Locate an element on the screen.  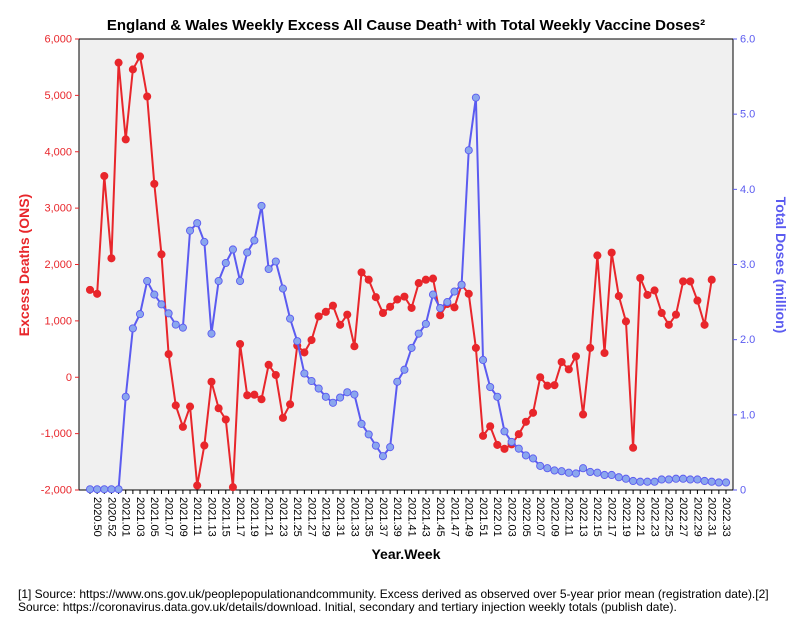
x-tick-label: 2022.05 is located at coordinates (526, 517).